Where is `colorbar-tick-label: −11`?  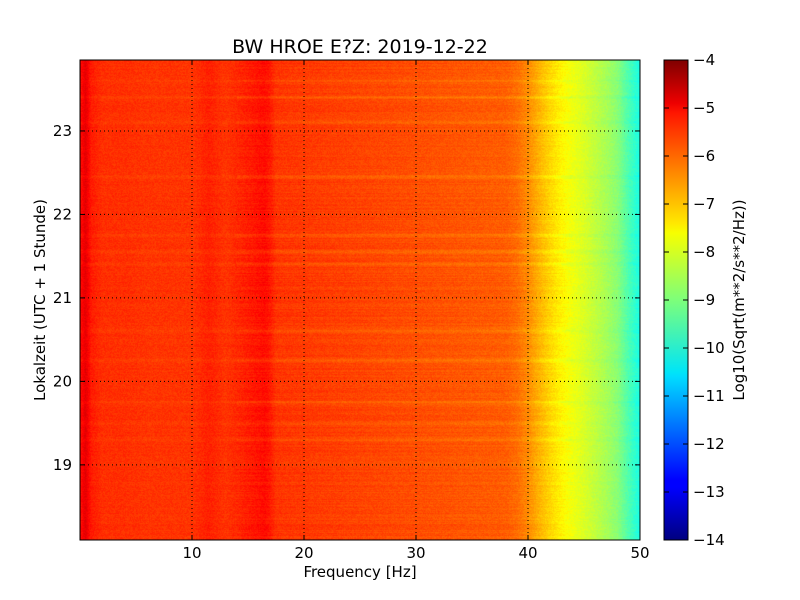
colorbar-tick-label: −11 is located at coordinates (709, 396).